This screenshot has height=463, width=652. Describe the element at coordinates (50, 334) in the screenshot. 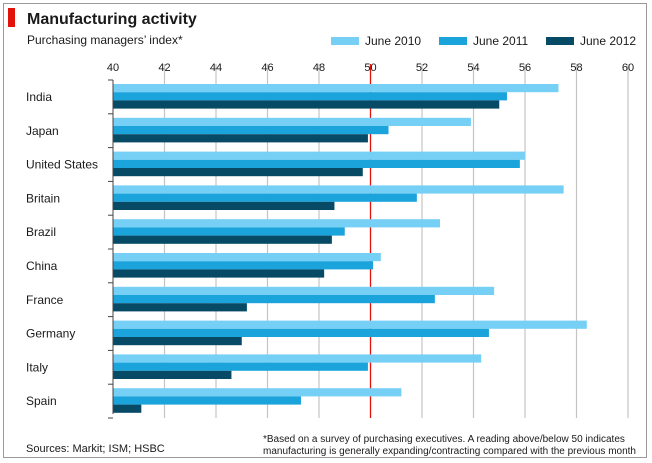

I see `category-label-germany: Germany` at that location.